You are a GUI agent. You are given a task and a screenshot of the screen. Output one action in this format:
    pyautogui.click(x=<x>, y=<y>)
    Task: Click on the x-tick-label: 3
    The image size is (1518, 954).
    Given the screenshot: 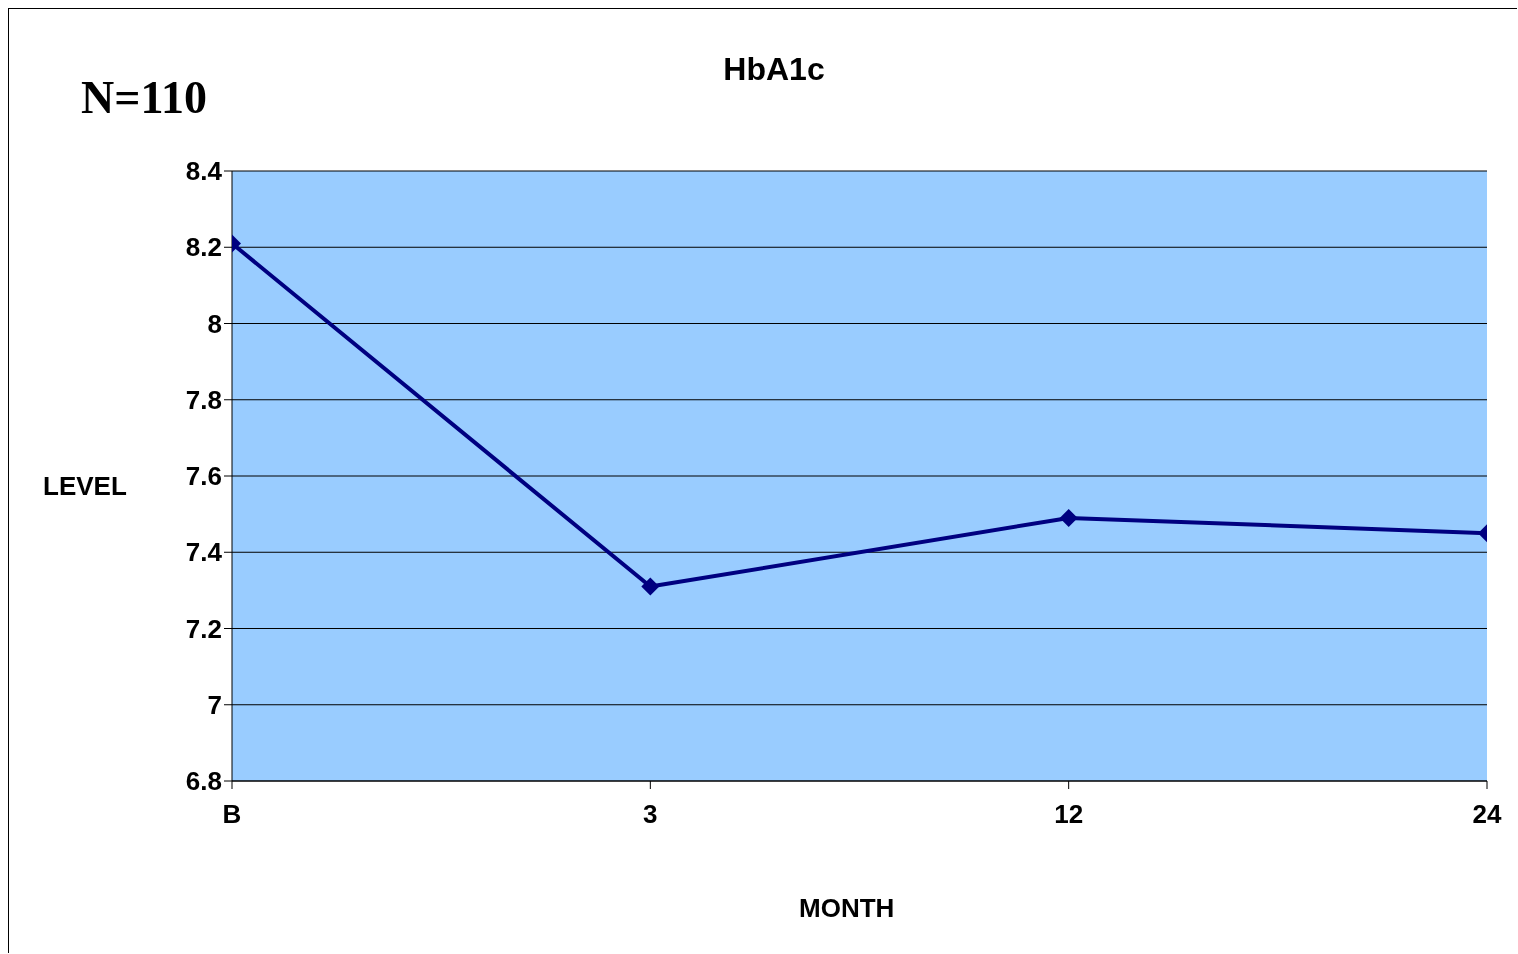 What is the action you would take?
    pyautogui.click(x=650, y=814)
    